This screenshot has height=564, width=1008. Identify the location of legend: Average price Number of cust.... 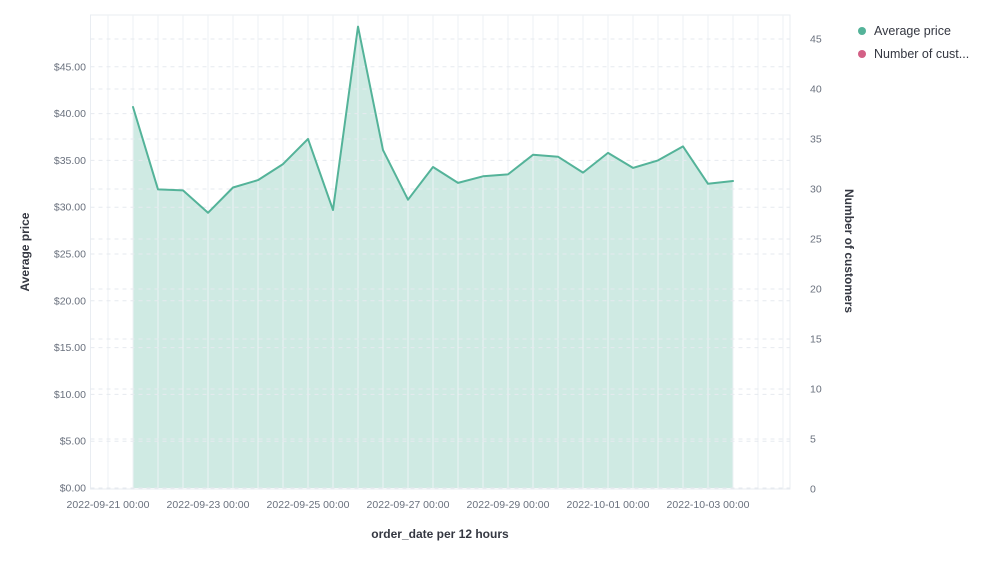
(913, 42).